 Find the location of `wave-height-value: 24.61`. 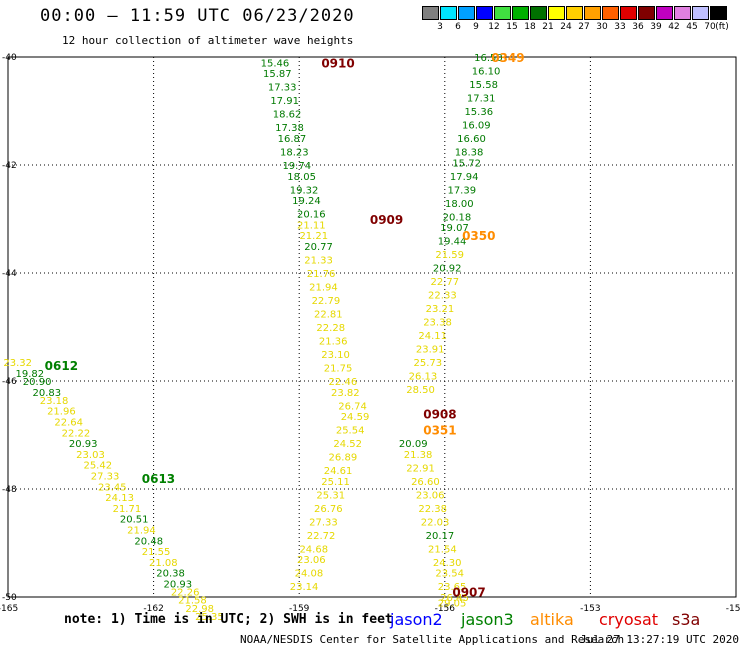

wave-height-value: 24.61 is located at coordinates (338, 471).